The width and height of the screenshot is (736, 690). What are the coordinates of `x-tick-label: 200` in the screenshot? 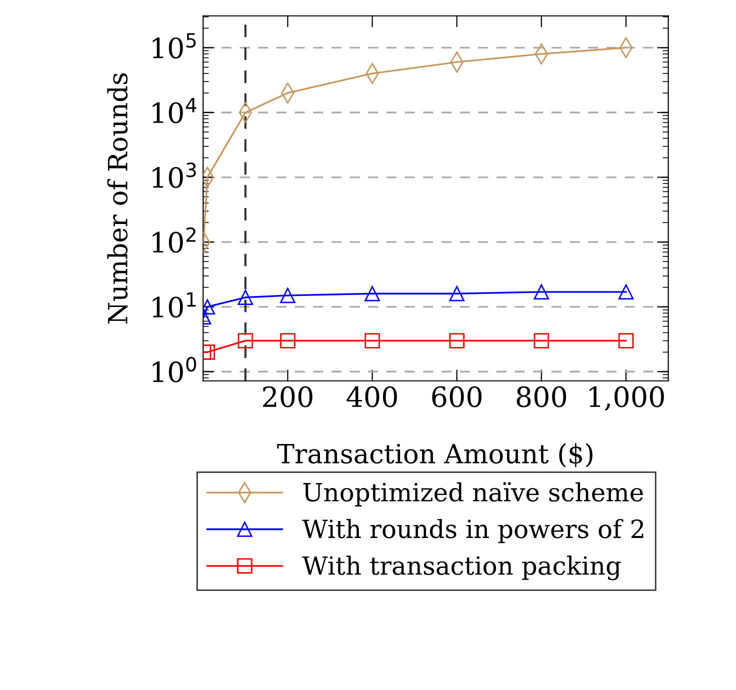 It's located at (287, 397).